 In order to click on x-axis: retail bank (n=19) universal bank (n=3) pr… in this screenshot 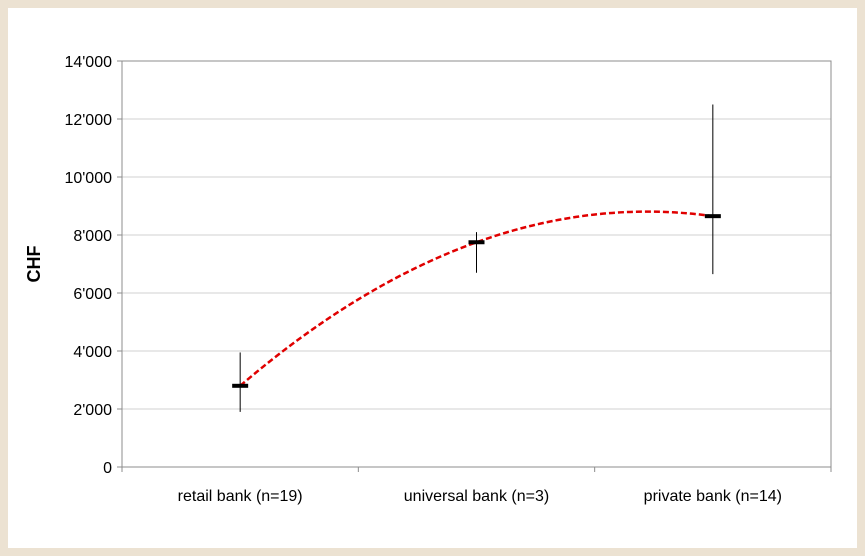, I will do `click(476, 485)`.